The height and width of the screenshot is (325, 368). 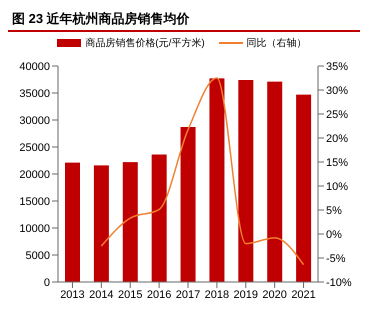 What do you see at coordinates (34, 67) in the screenshot?
I see `y-tick-label: 40000` at bounding box center [34, 67].